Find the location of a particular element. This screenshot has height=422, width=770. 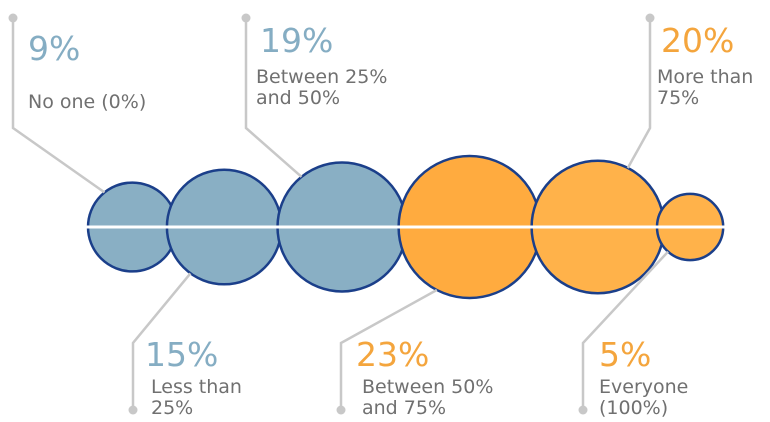

category-label-2: Less than 25% is located at coordinates (196, 397).